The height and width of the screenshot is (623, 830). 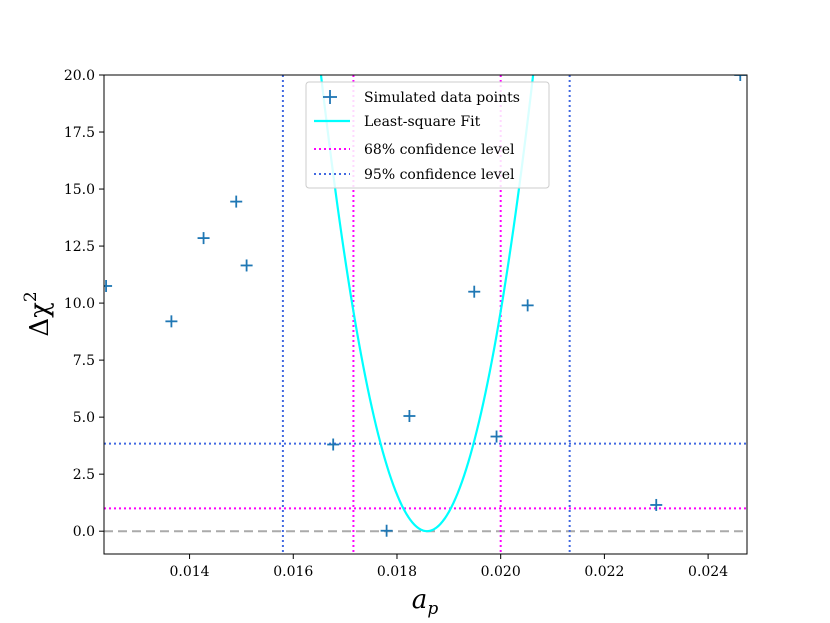 I want to click on legend-entry-fit: Least-square Fit, so click(x=397, y=122).